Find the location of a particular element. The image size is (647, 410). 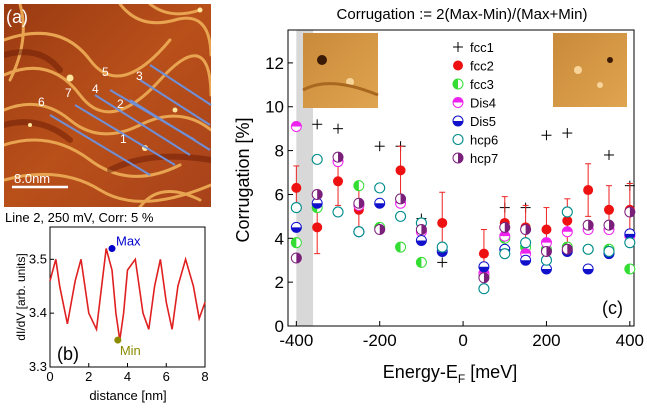

panel-b-title: Line 2, 250 mV, Corr: 5 % is located at coordinates (79, 217).